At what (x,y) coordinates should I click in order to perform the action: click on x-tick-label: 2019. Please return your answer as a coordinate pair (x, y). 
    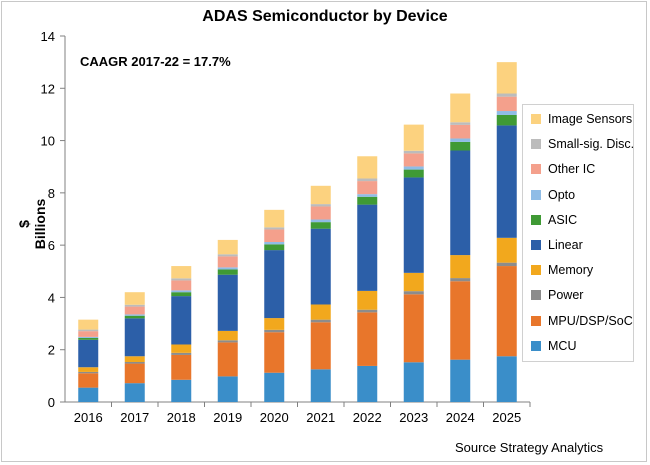
    Looking at the image, I should click on (227, 417).